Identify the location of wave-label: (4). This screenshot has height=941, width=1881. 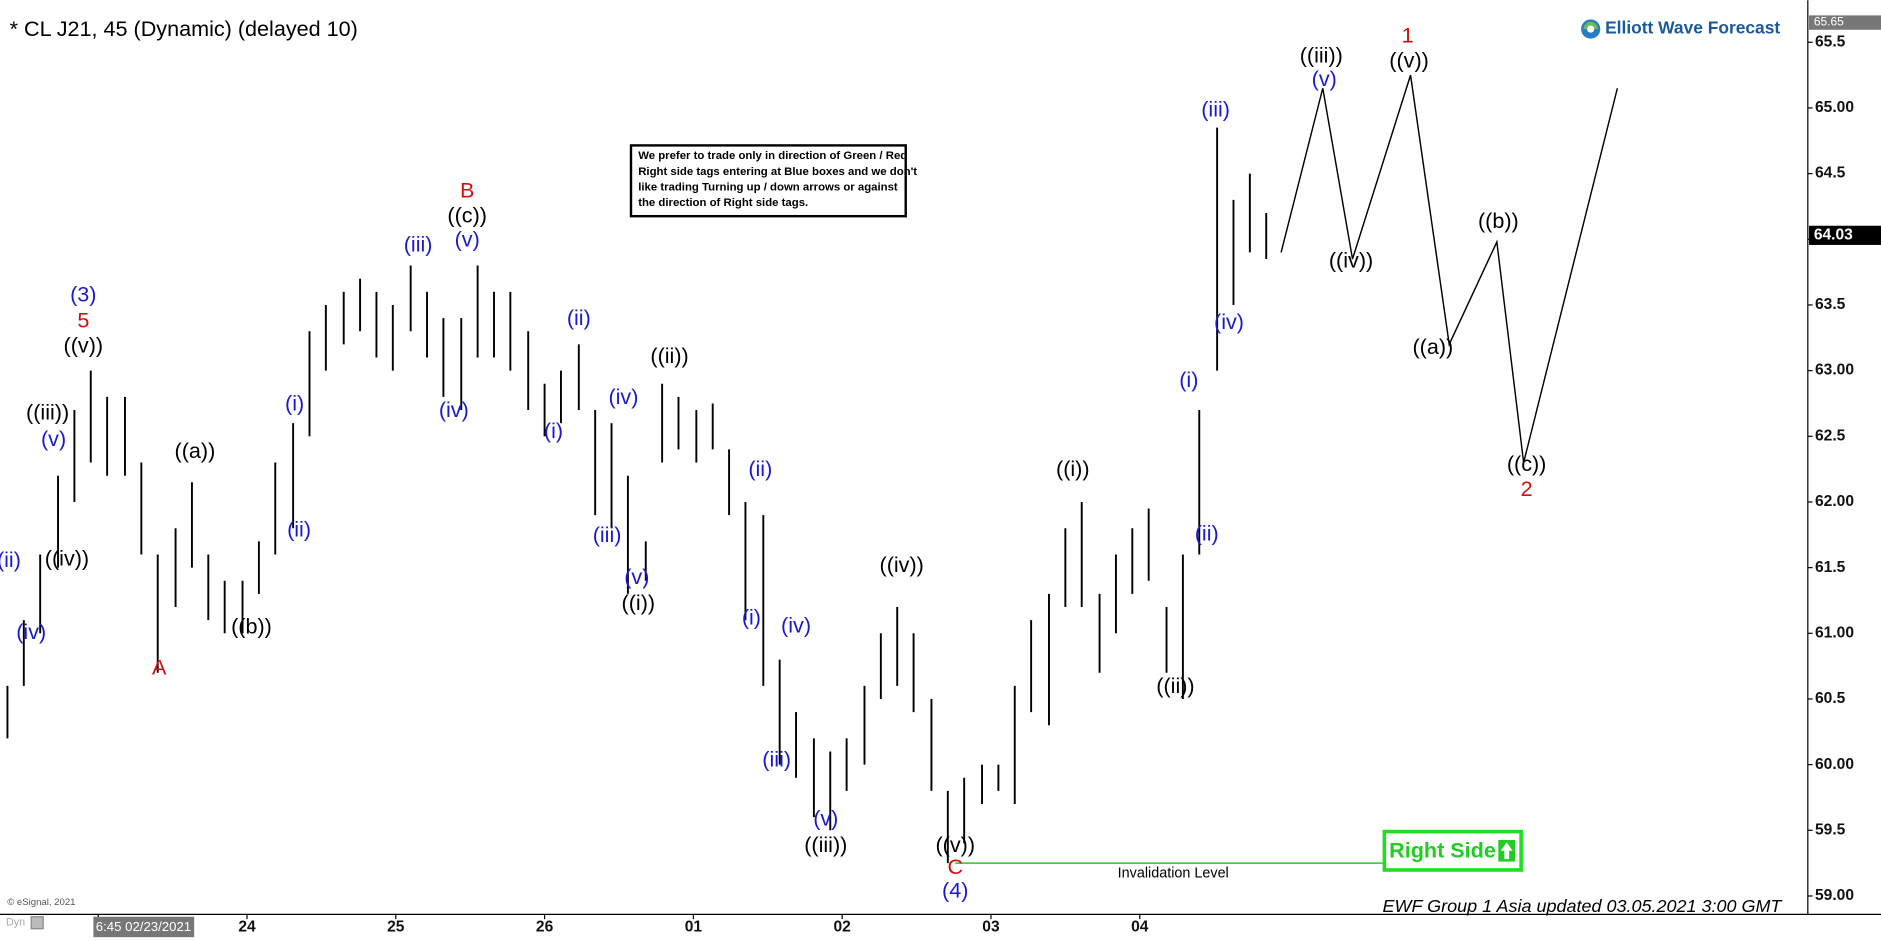
(955, 890).